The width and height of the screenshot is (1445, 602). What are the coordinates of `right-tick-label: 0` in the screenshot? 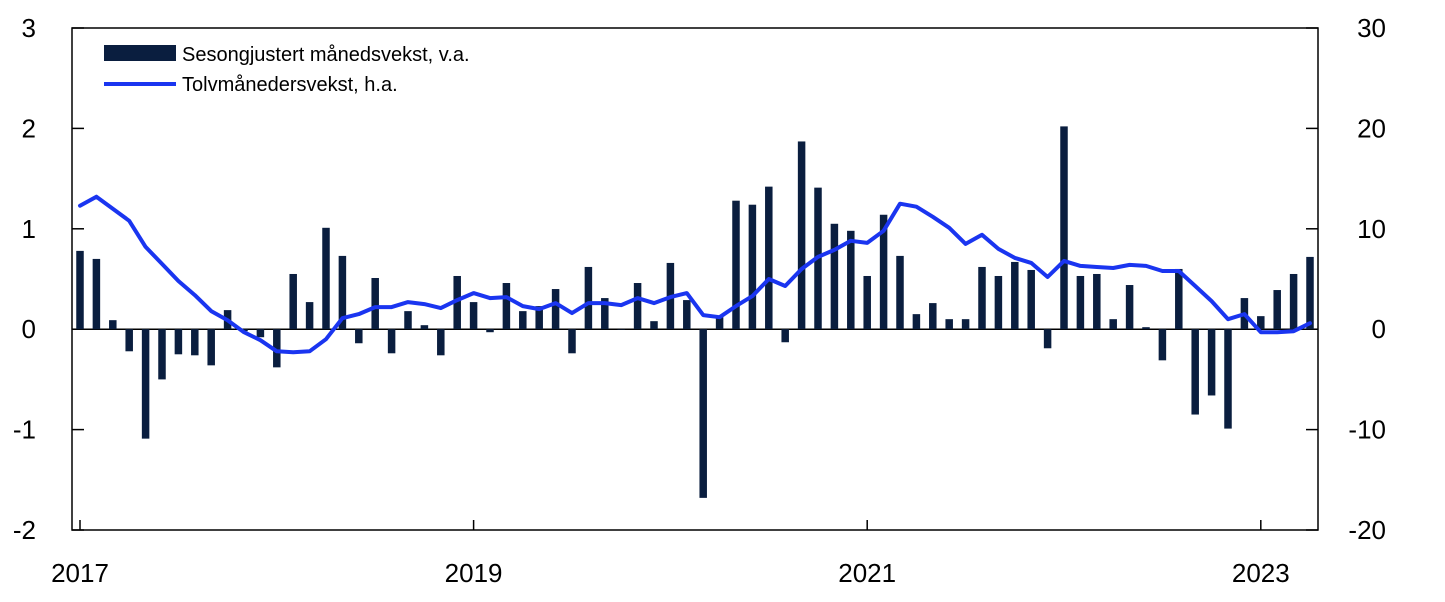 It's located at (1379, 329).